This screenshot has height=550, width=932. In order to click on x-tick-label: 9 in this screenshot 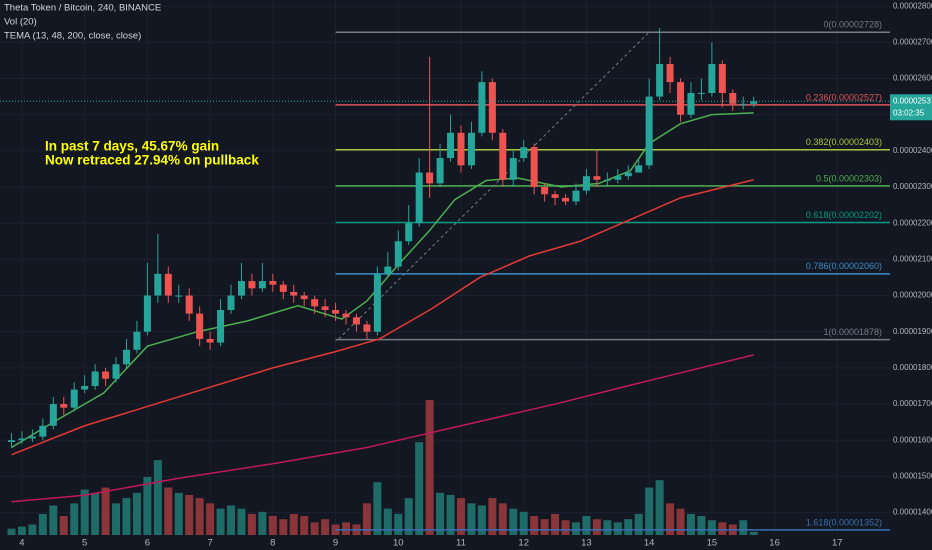, I will do `click(335, 543)`.